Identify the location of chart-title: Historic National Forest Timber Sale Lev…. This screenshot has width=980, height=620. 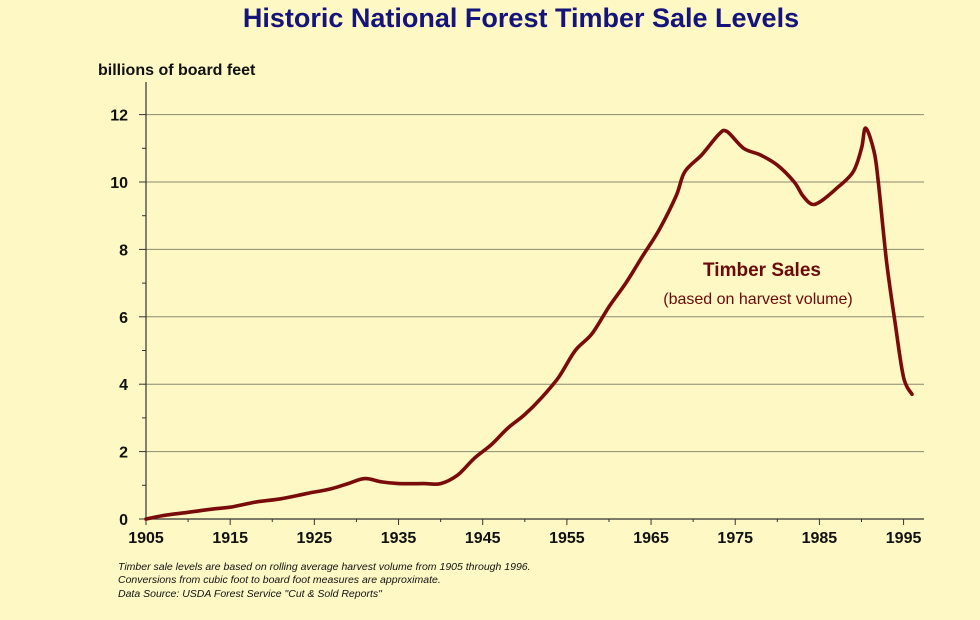
(521, 18).